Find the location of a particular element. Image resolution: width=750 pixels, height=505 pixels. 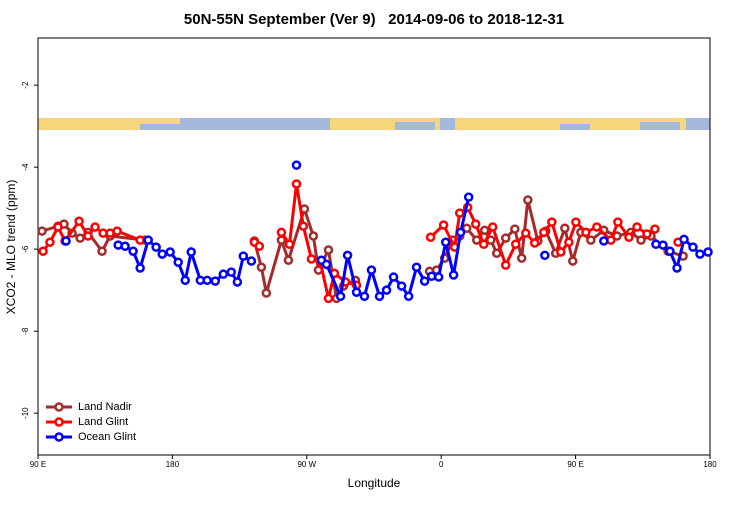

land-band is located at coordinates (374, 124).